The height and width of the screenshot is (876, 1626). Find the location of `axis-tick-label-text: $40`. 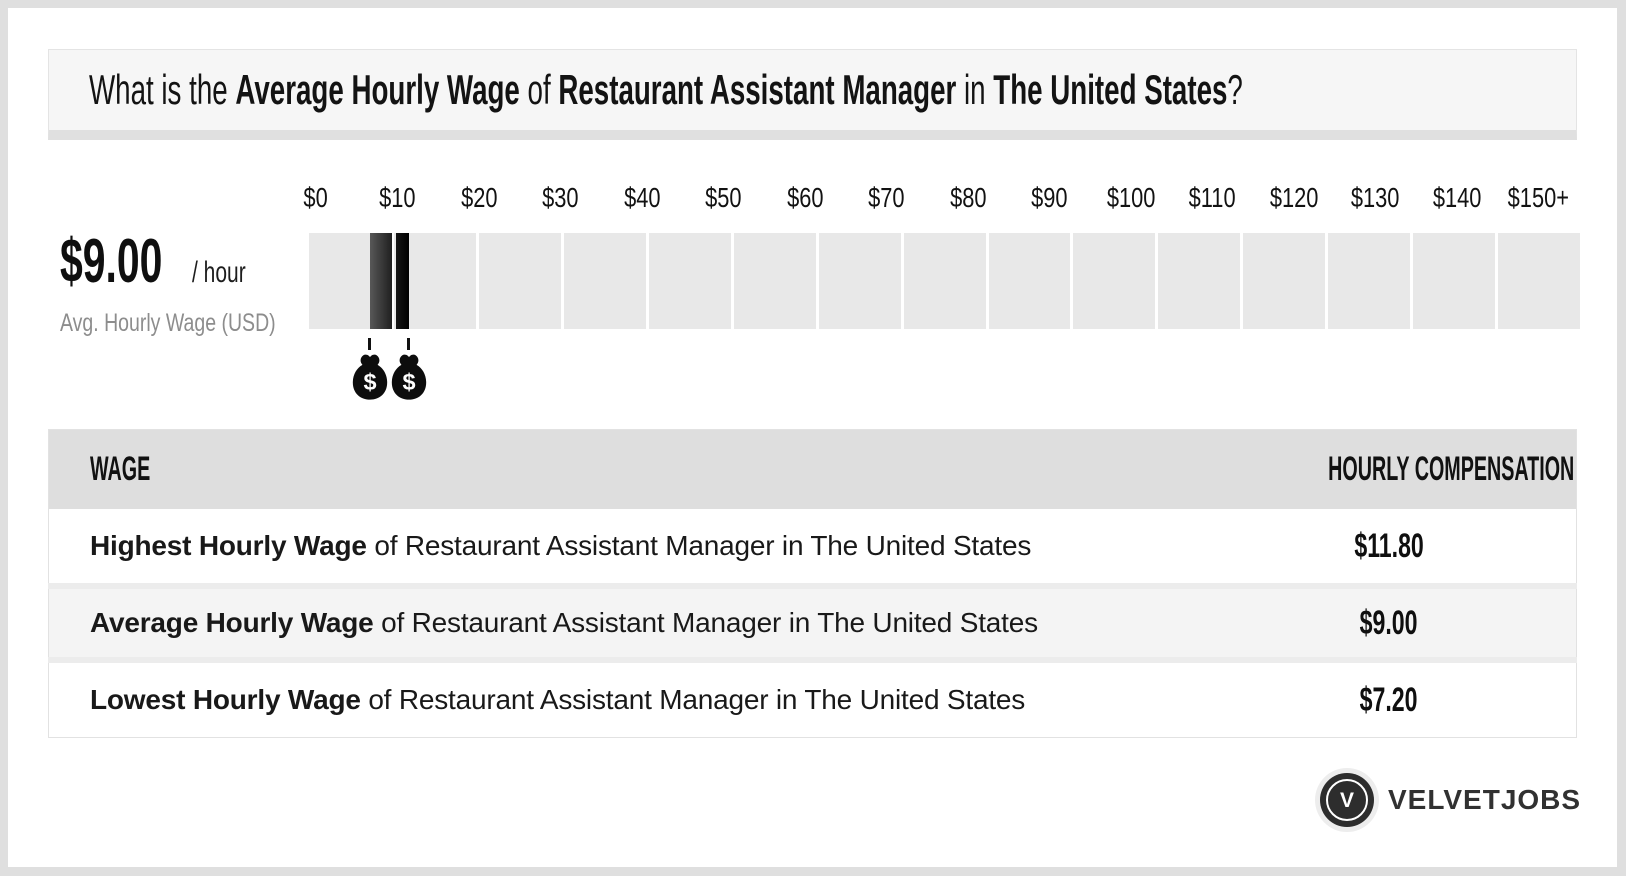

axis-tick-label-text: $40 is located at coordinates (642, 197).